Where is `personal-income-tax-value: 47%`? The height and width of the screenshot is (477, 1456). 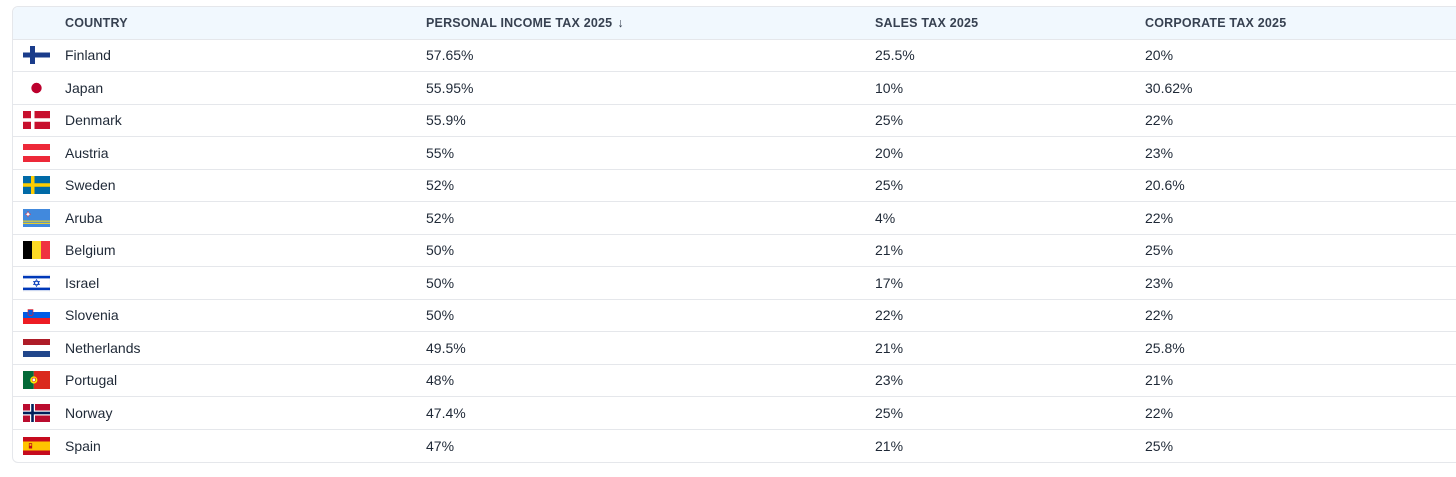 personal-income-tax-value: 47% is located at coordinates (440, 445).